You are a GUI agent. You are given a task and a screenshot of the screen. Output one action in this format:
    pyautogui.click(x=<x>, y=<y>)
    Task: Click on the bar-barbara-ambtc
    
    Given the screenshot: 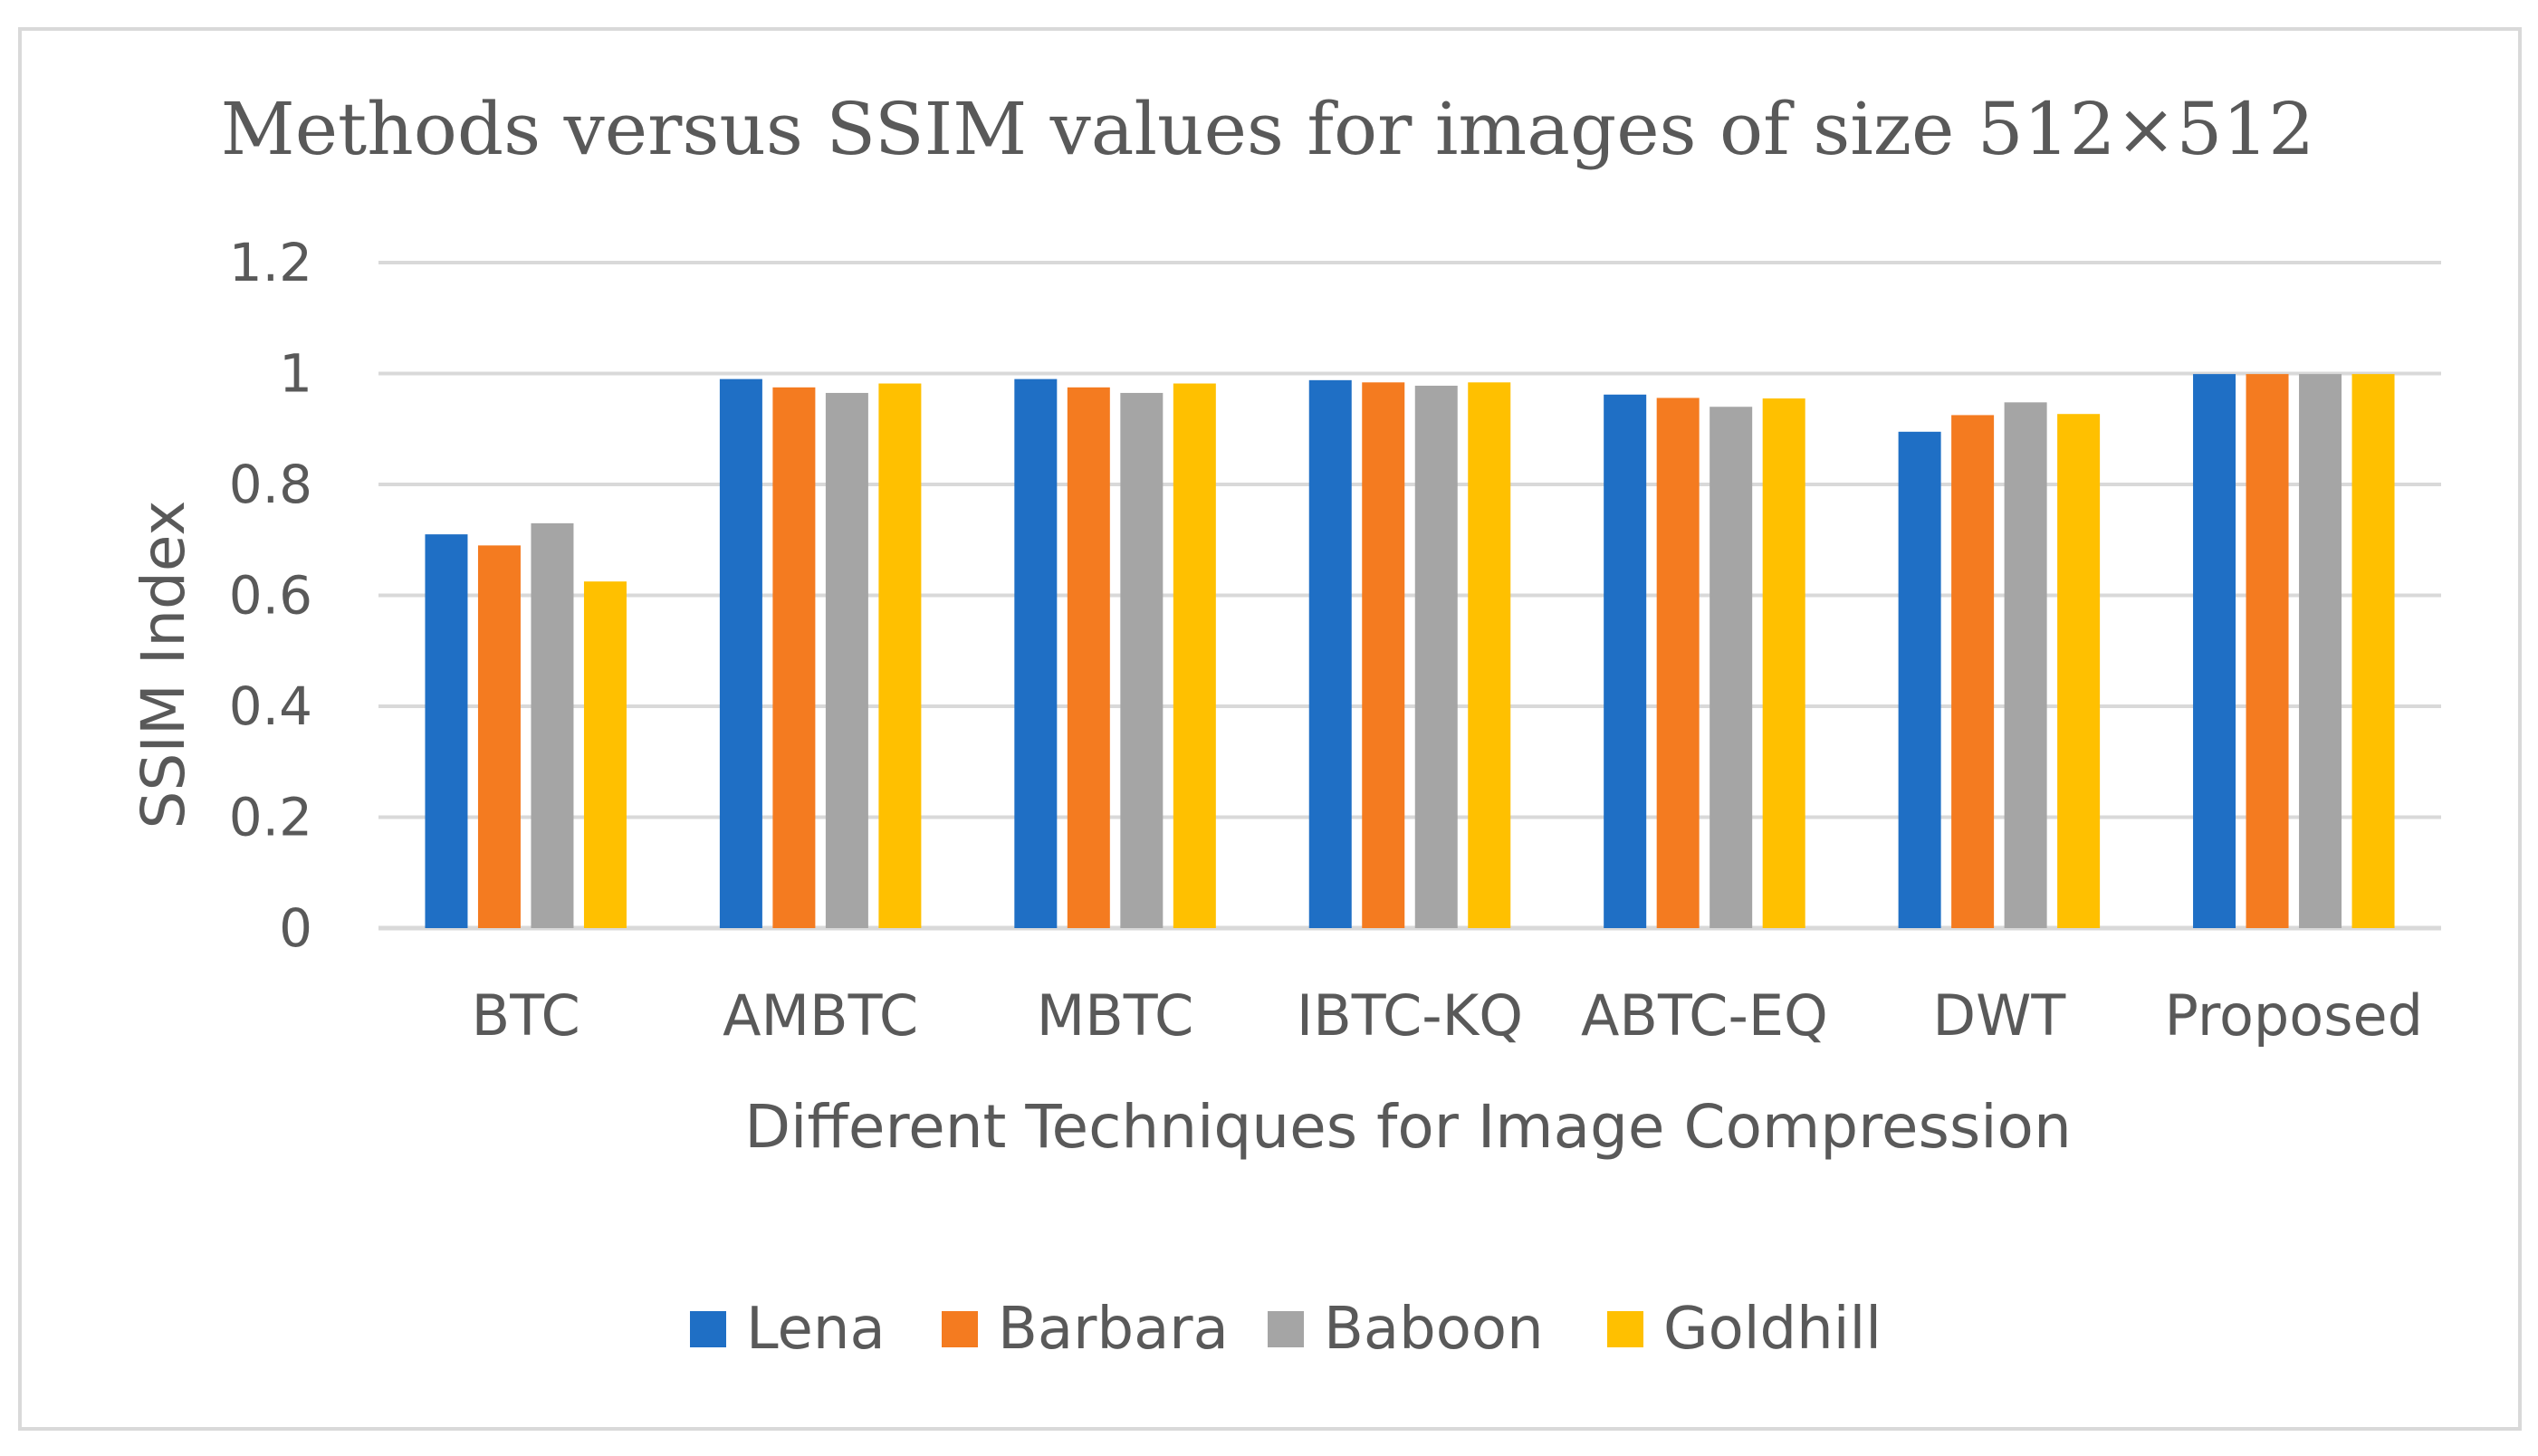 What is the action you would take?
    pyautogui.click(x=794, y=657)
    